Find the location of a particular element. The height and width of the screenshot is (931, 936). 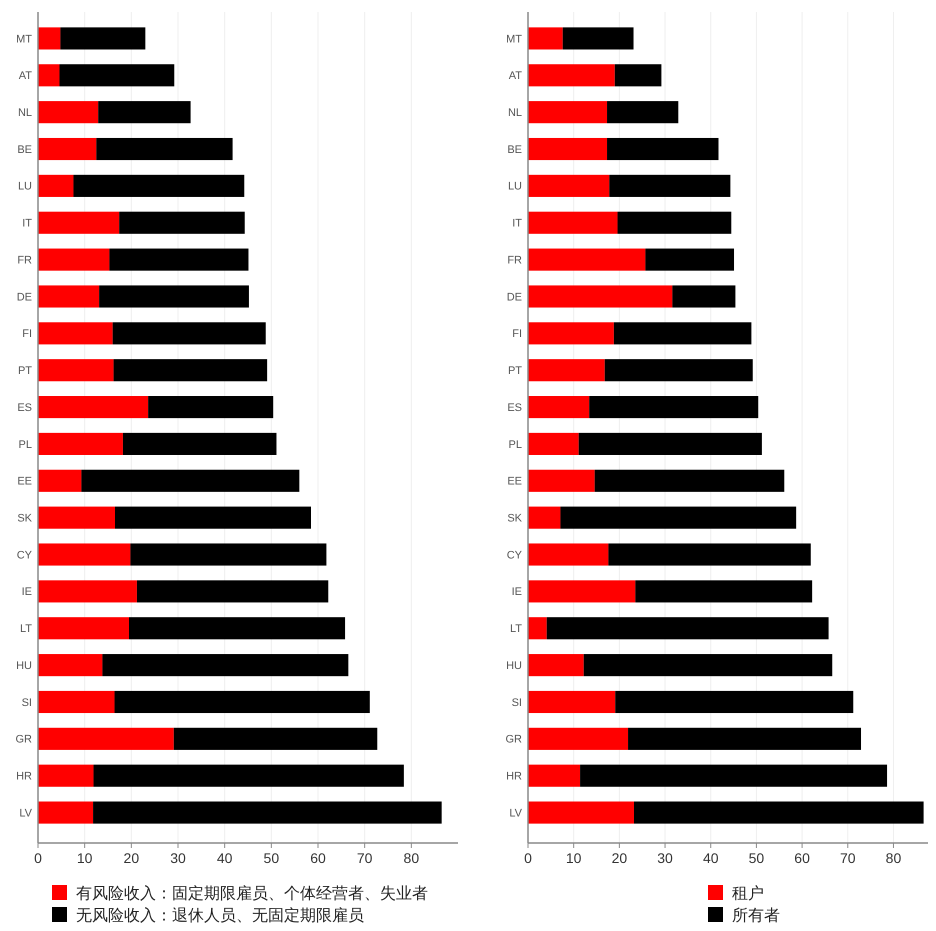

y-tick-label: FI is located at coordinates (27, 334).